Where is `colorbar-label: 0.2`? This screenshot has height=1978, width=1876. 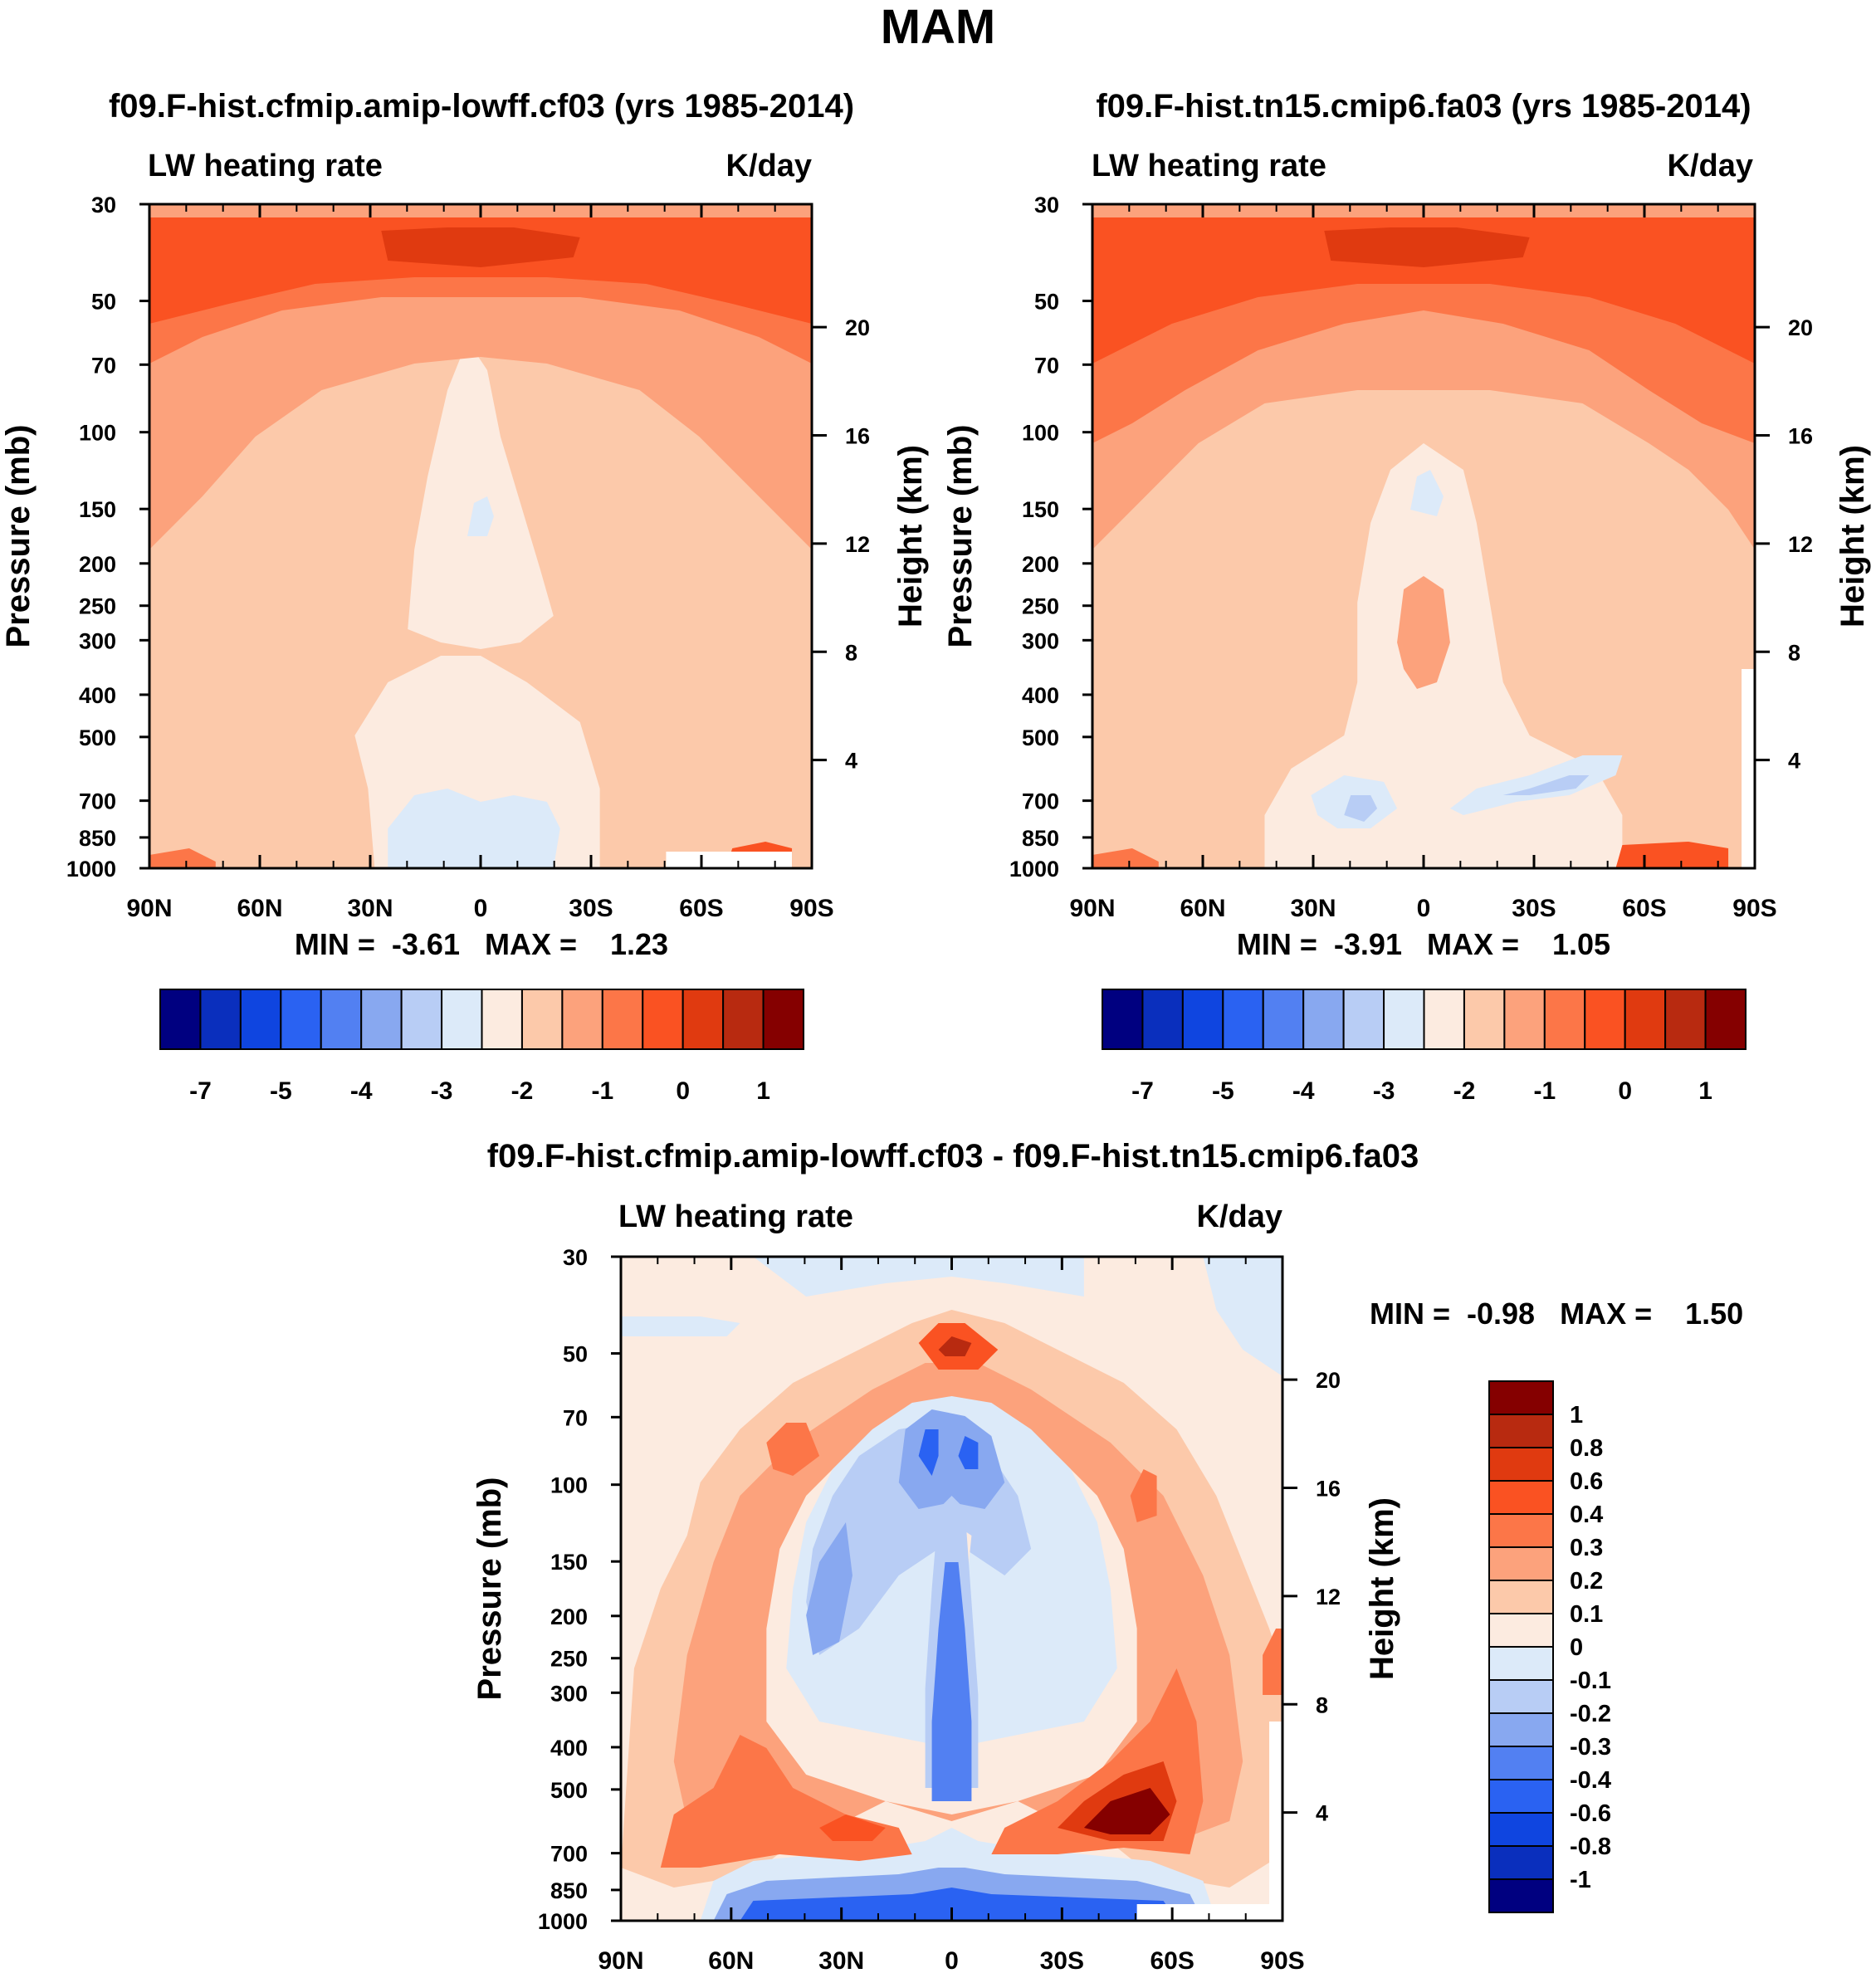 colorbar-label: 0.2 is located at coordinates (1586, 1582).